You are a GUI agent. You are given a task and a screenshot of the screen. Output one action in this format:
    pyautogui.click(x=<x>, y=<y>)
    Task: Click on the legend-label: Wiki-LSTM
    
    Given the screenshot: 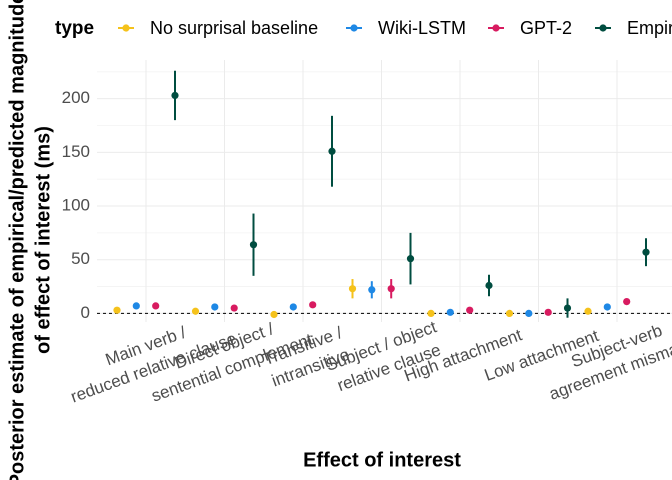 What is the action you would take?
    pyautogui.click(x=422, y=28)
    